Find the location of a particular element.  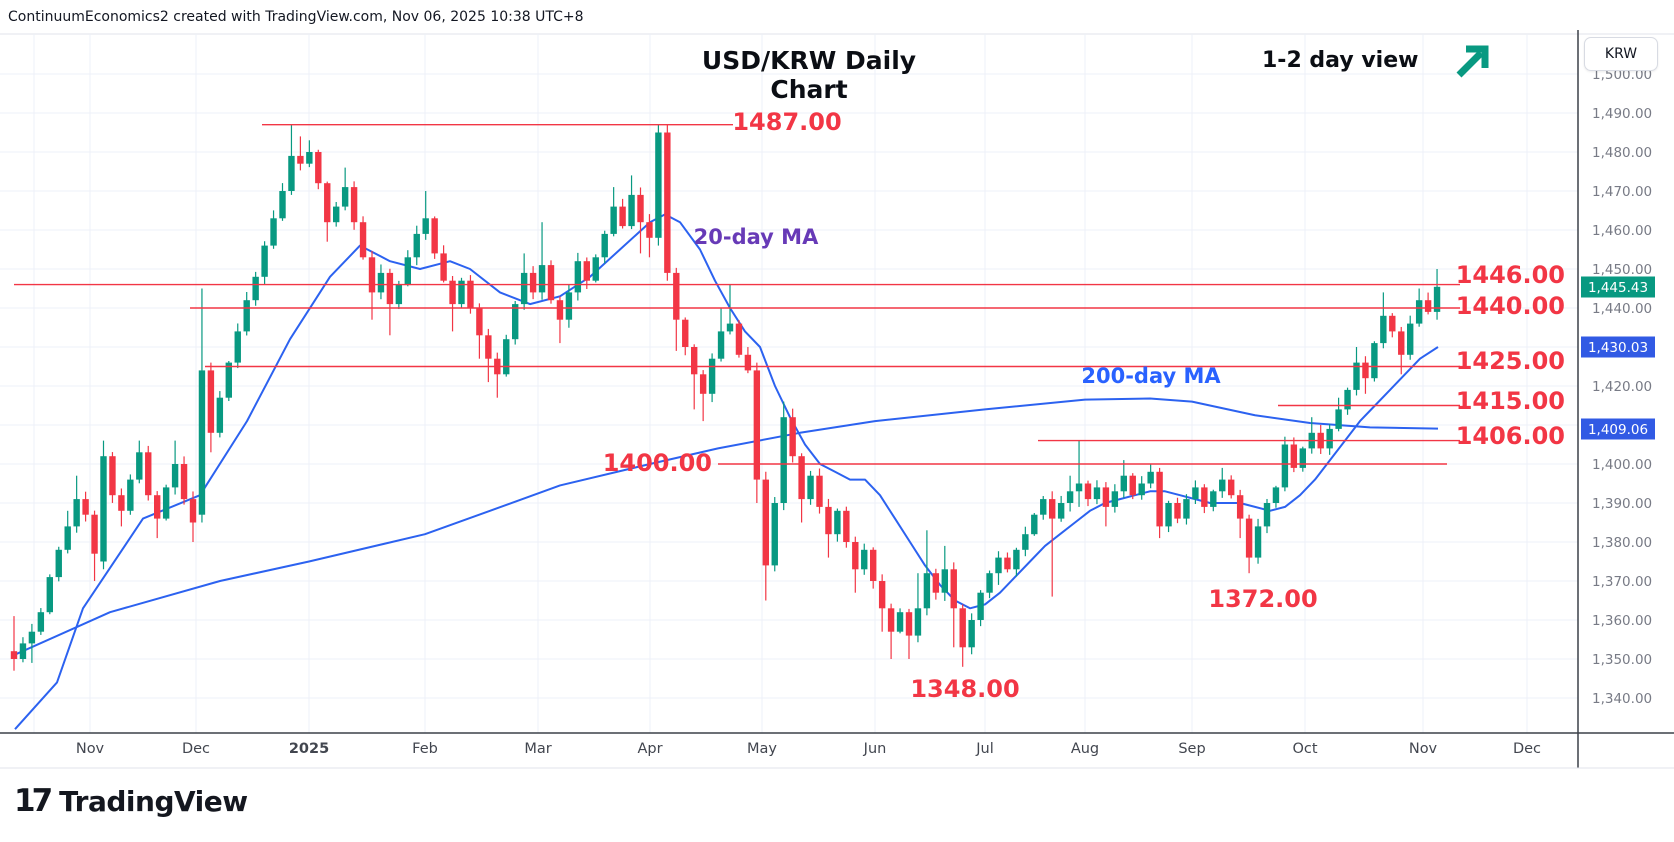

level-label: 1415.00 is located at coordinates (1510, 401).